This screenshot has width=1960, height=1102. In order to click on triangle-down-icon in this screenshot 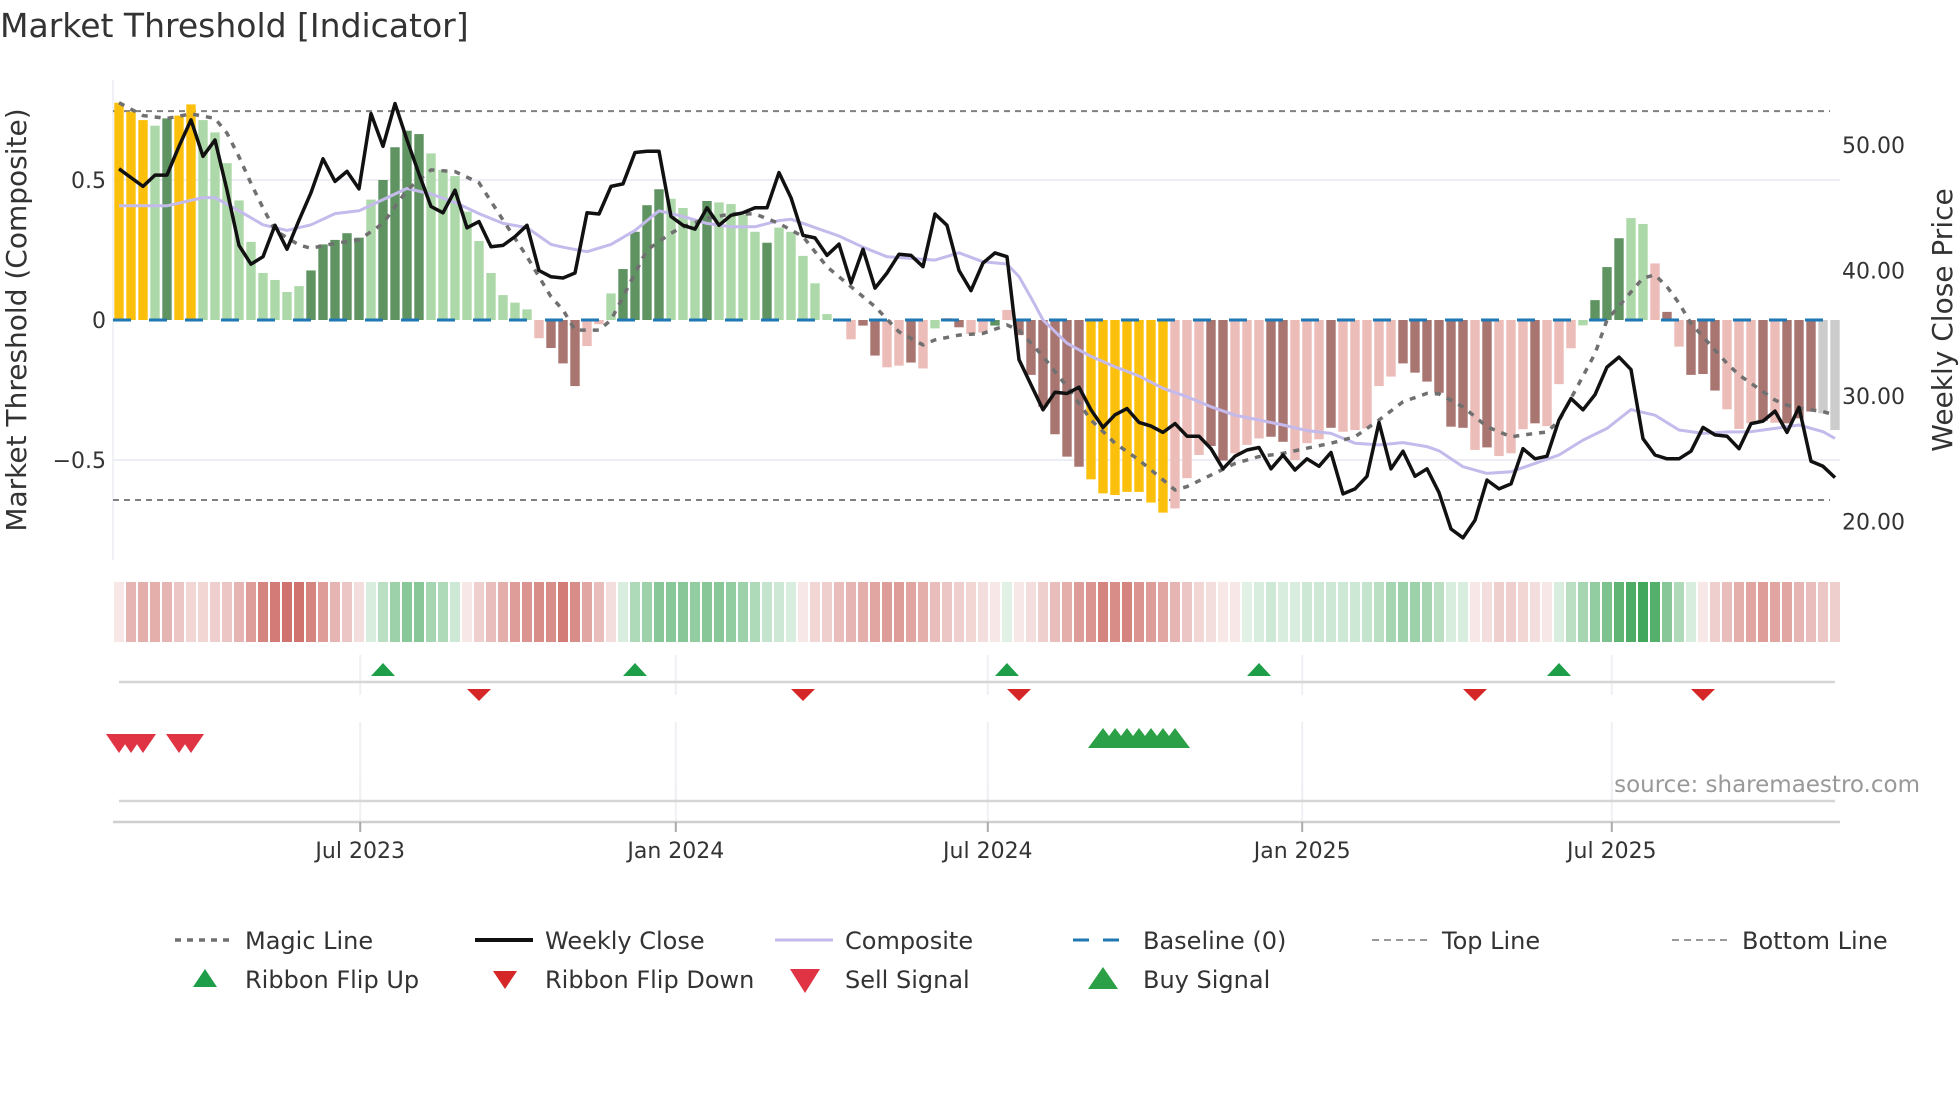, I will do `click(805, 981)`.